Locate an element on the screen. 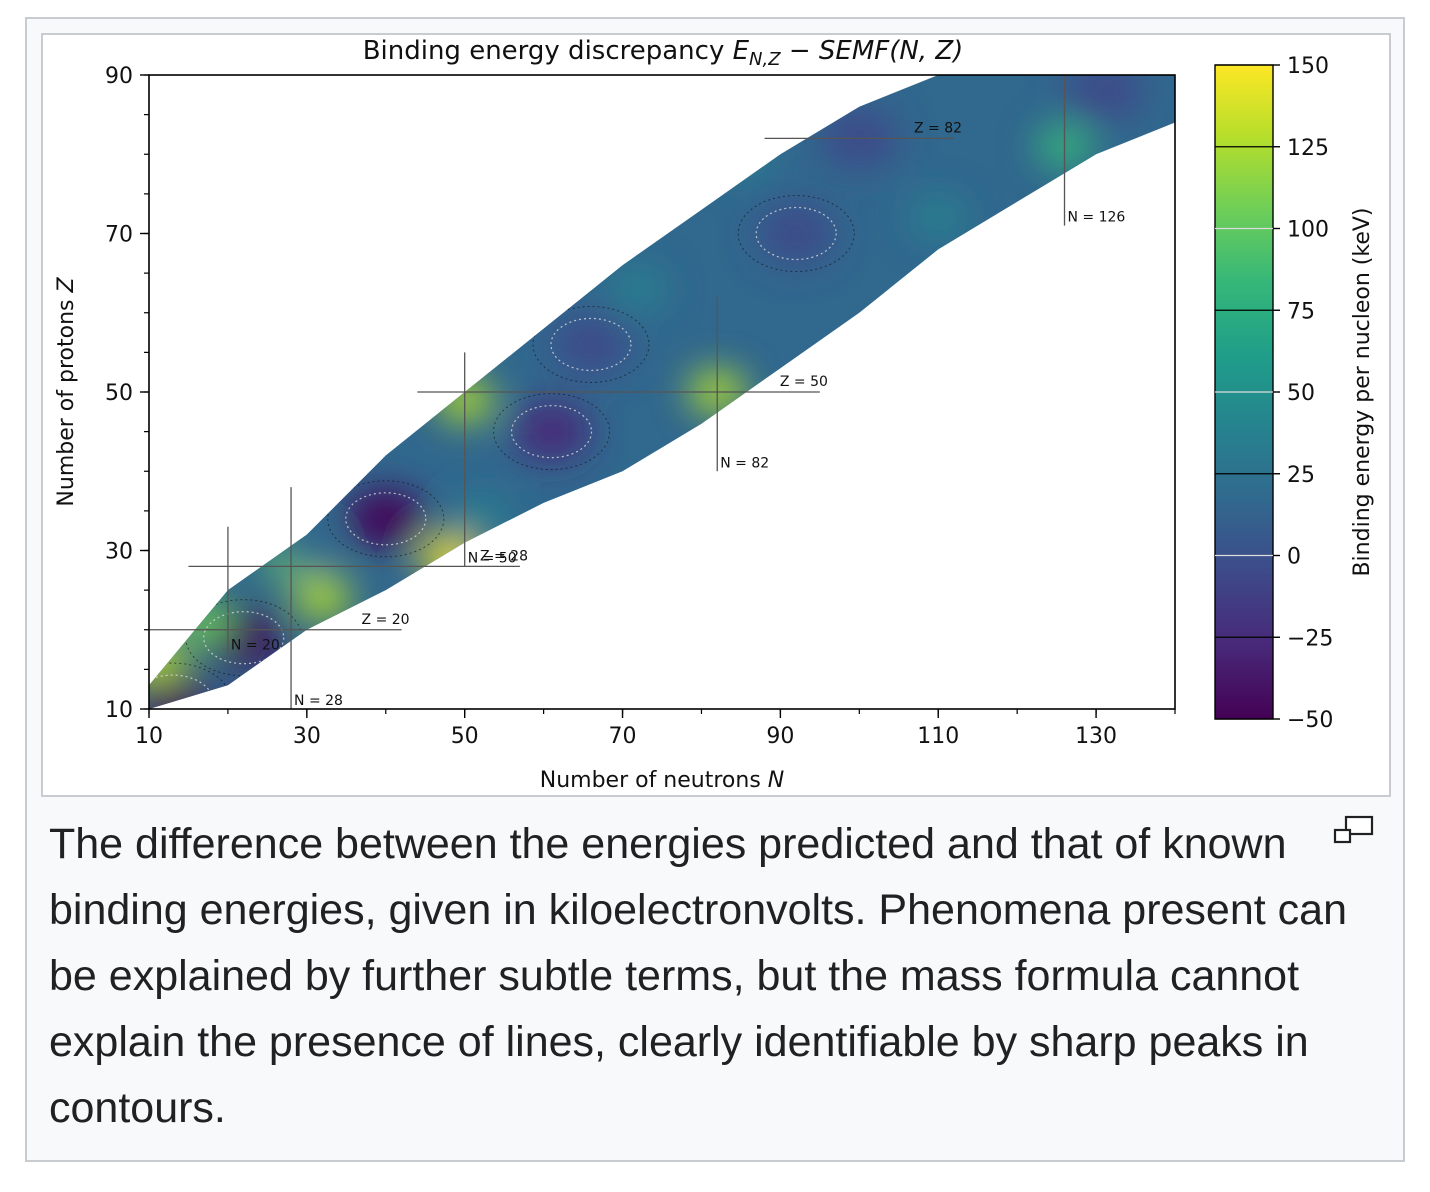 The image size is (1430, 1192). magnify-icon-glyph is located at coordinates (1353, 829).